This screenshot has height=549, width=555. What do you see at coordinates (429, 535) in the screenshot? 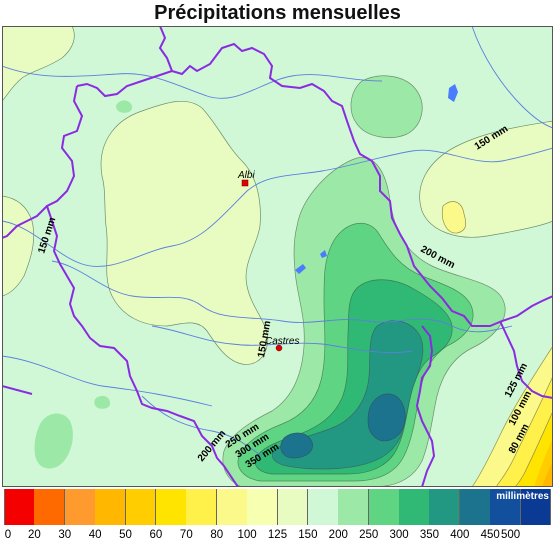
I see `legend-tick: 350` at bounding box center [429, 535].